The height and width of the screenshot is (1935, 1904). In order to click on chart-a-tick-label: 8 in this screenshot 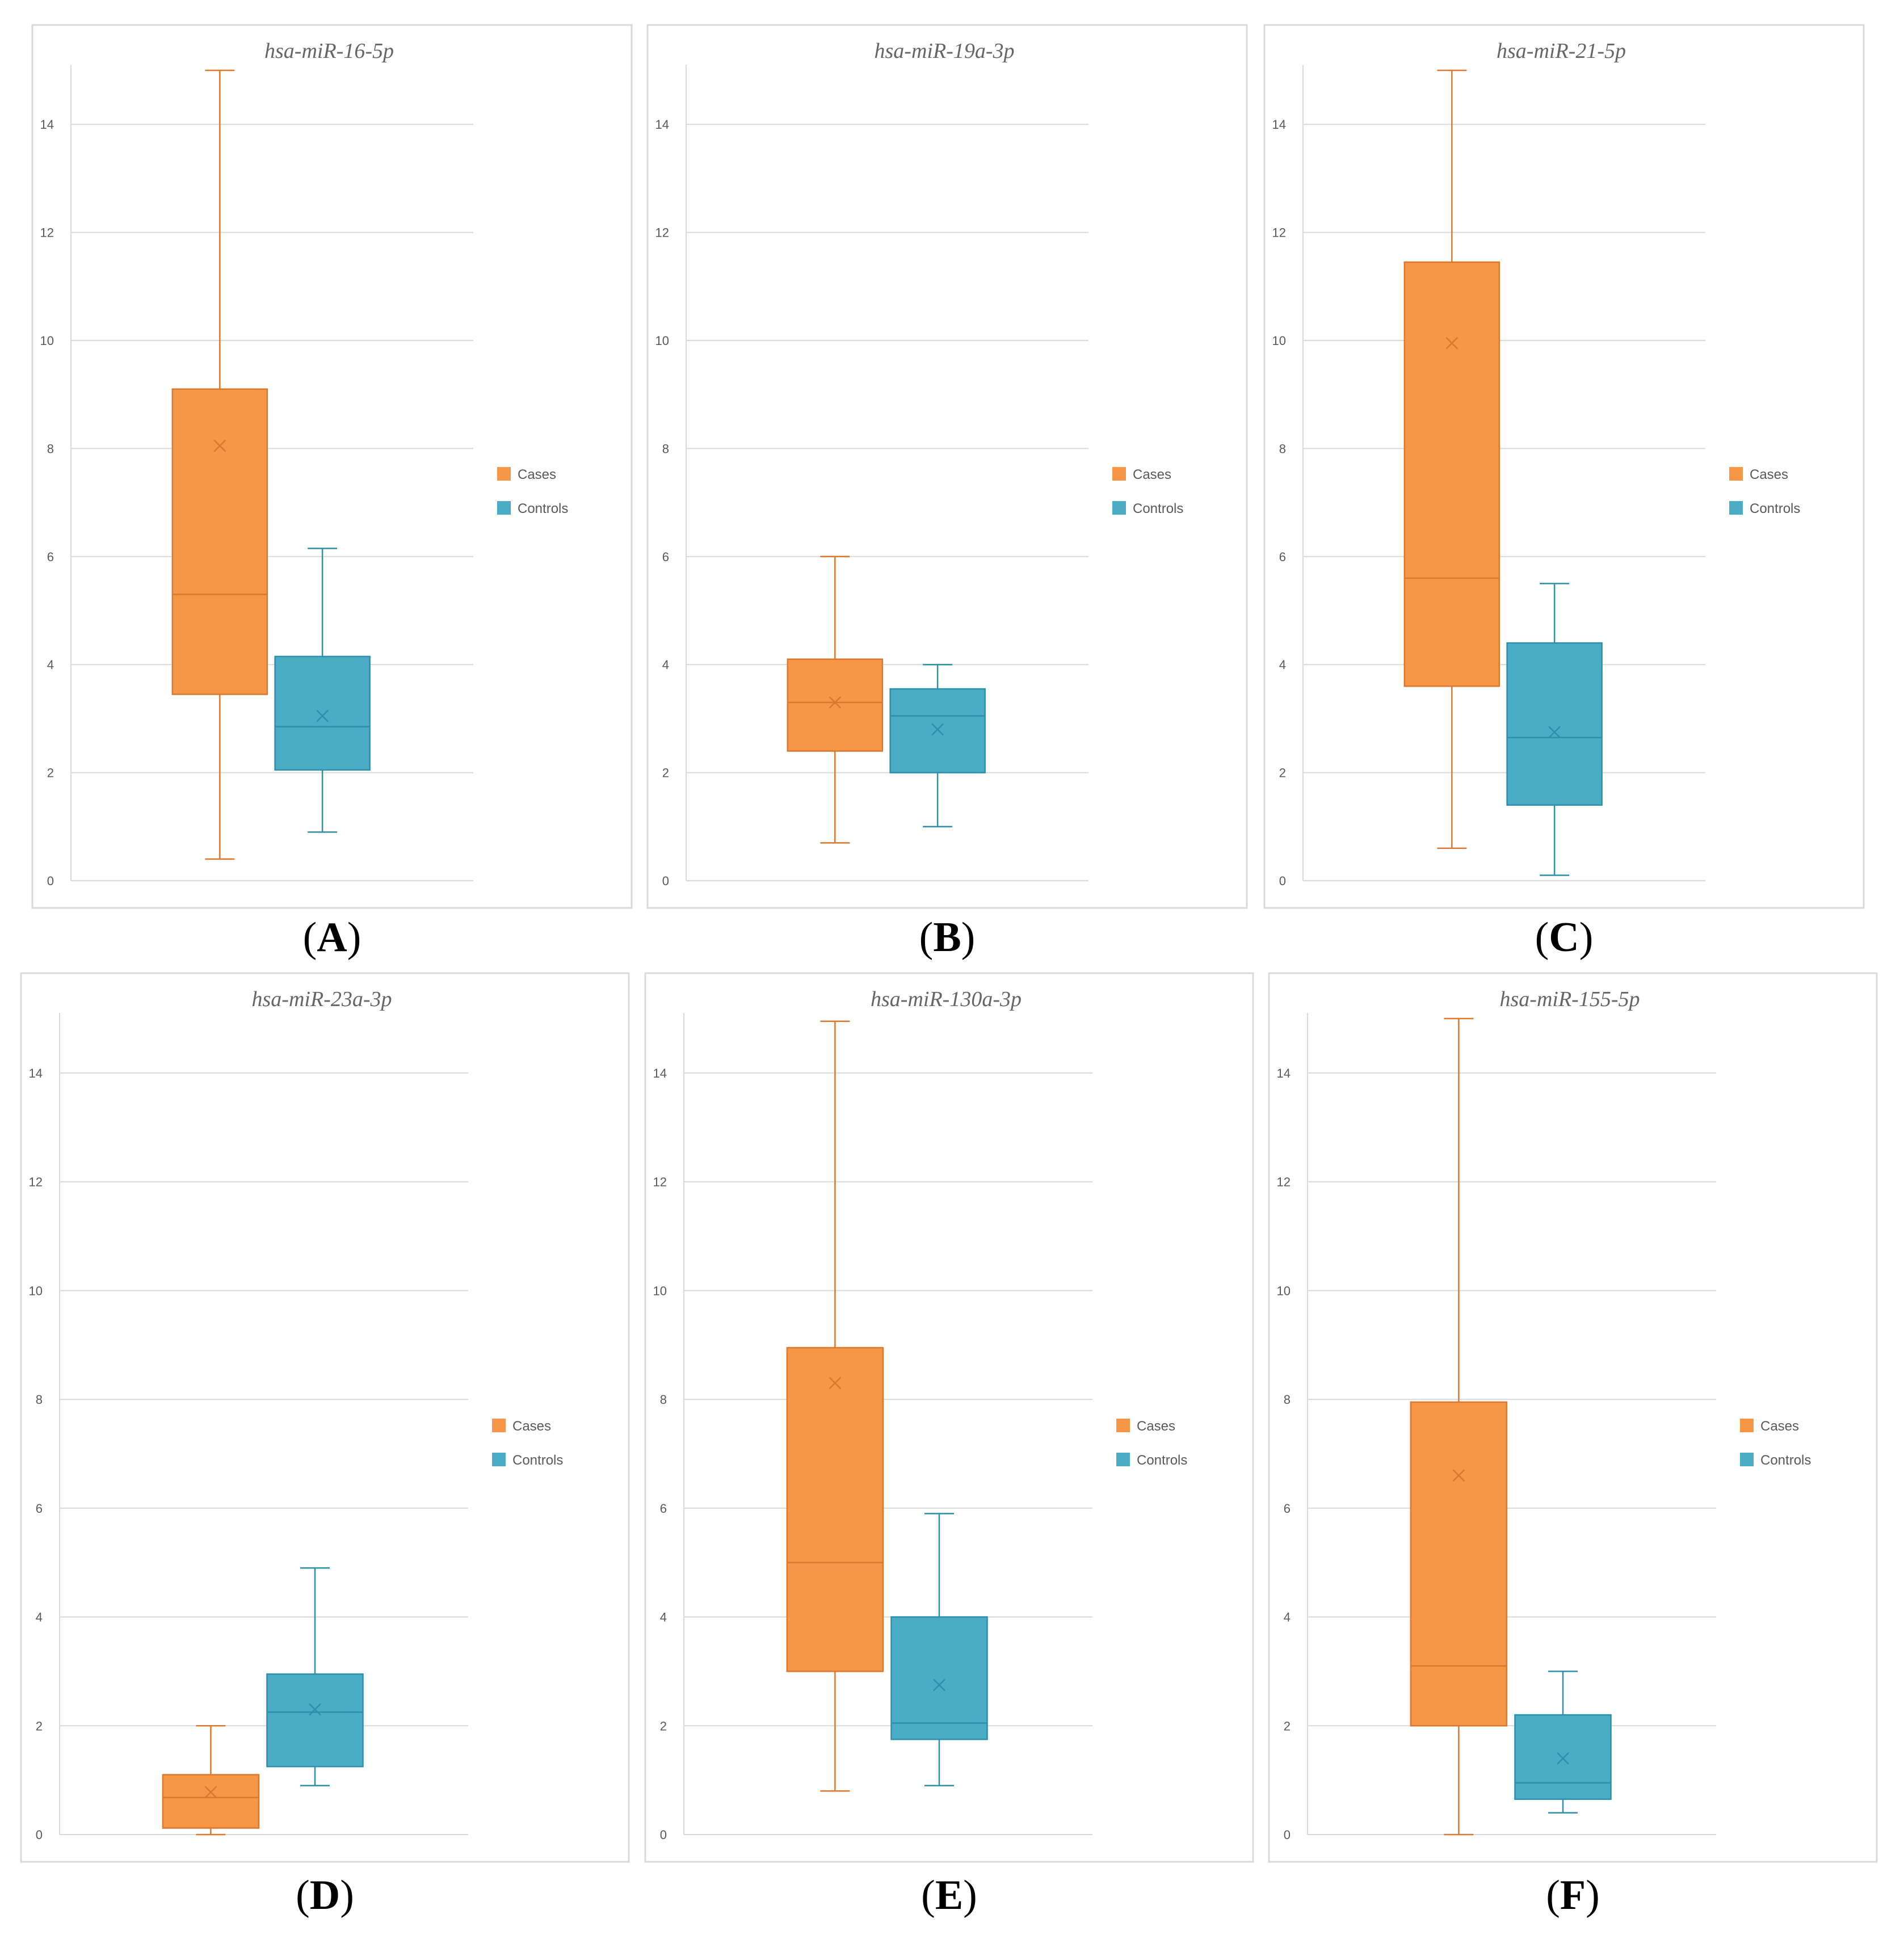, I will do `click(50, 449)`.